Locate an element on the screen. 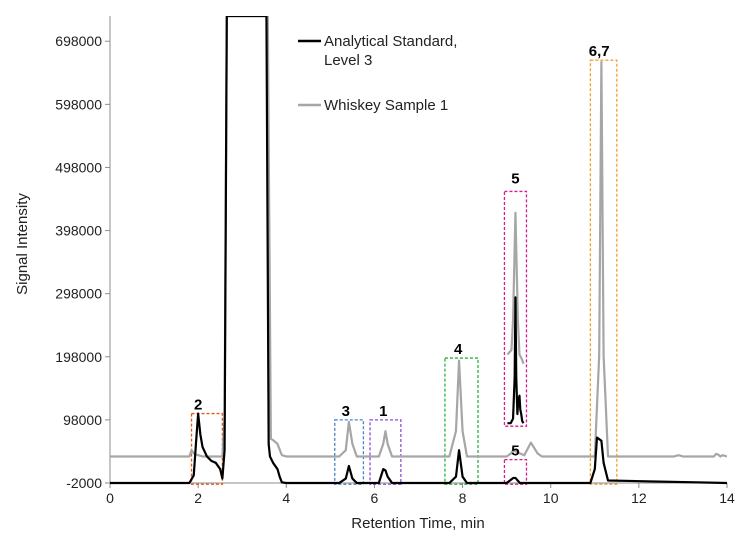 Image resolution: width=750 pixels, height=545 pixels. y-tick-label: 698000 is located at coordinates (78, 41).